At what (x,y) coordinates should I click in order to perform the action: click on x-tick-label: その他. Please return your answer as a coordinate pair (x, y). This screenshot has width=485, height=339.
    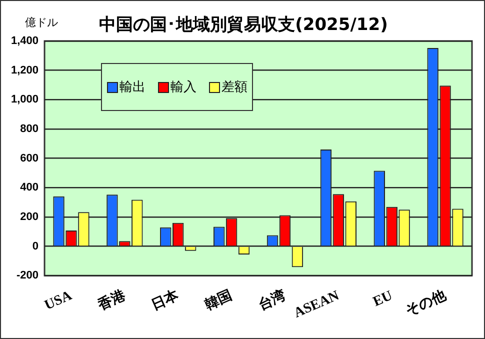
    Looking at the image, I should click on (426, 303).